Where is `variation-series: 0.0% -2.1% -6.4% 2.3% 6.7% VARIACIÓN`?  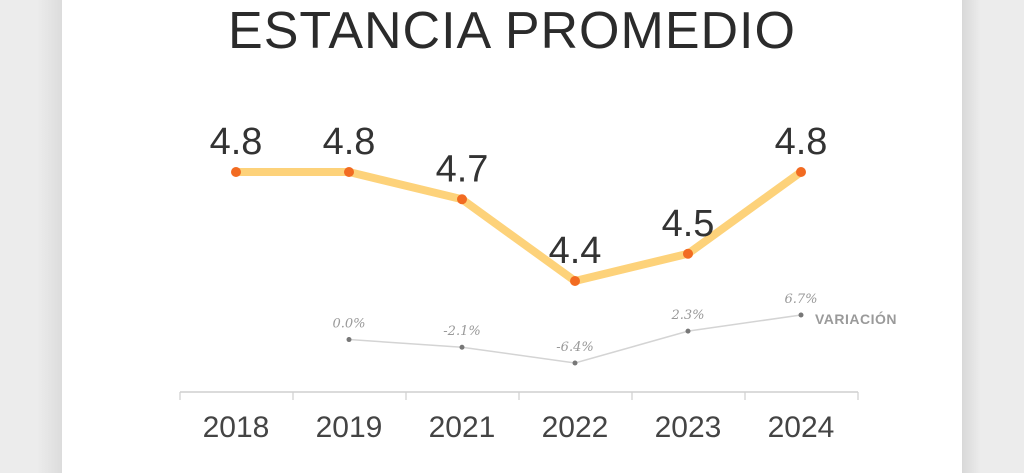
variation-series: 0.0% -2.1% -6.4% 2.3% 6.7% VARIACIÓN is located at coordinates (614, 329).